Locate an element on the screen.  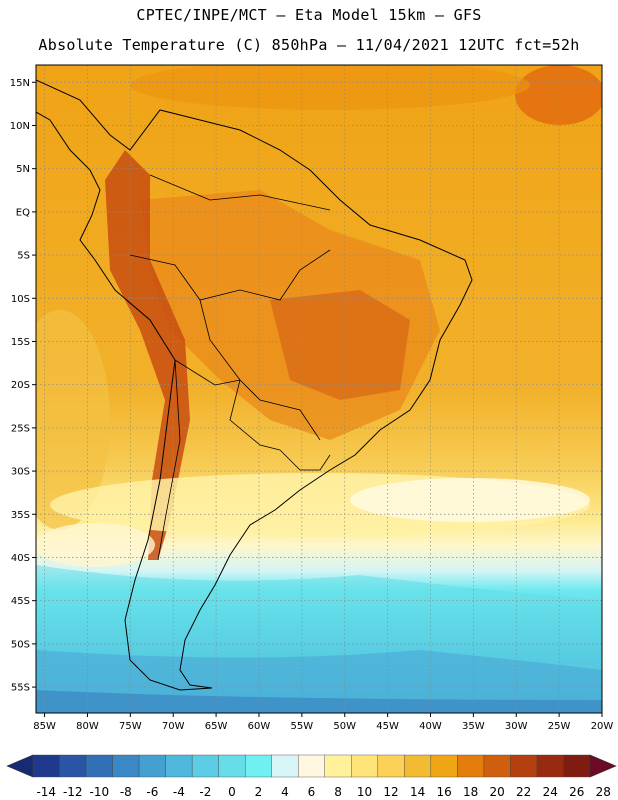
colorbar-label: 22 is located at coordinates (523, 792).